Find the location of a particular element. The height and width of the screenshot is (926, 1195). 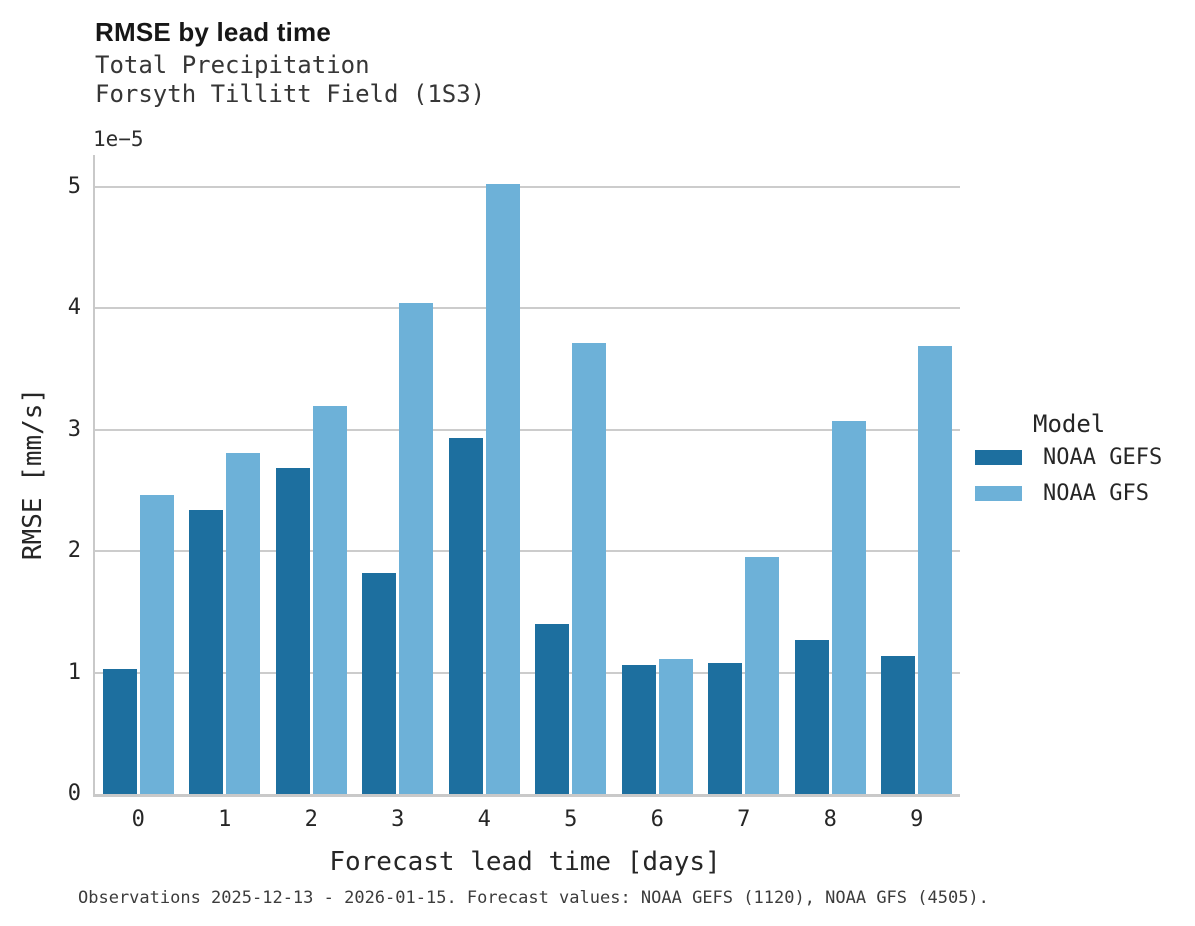

x-tick-label-3: 3 is located at coordinates (398, 819).